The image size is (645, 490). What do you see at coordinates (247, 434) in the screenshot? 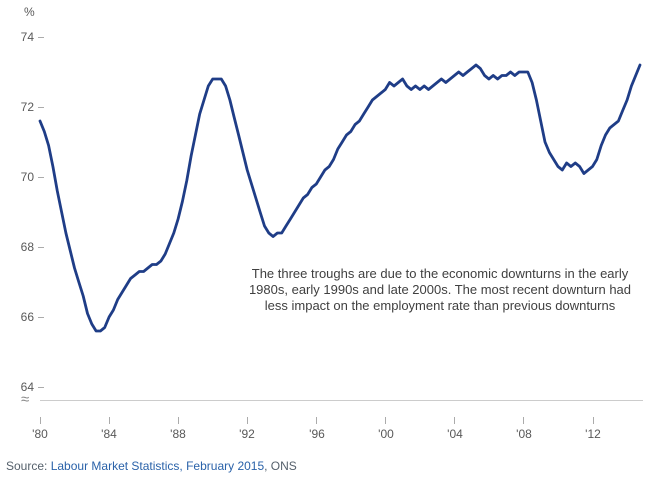
I see `x-axis-tick-label: '92` at bounding box center [247, 434].